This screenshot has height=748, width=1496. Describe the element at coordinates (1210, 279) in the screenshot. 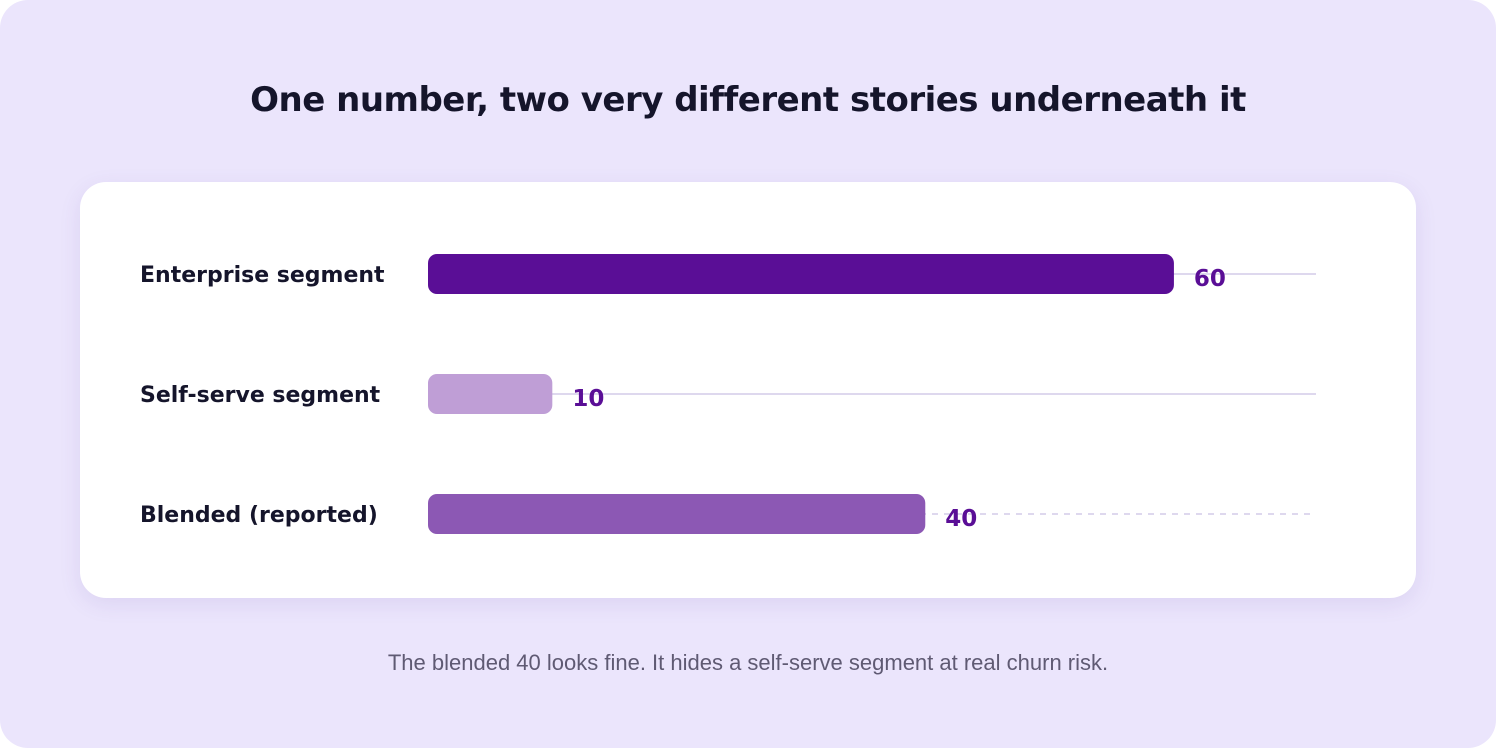

I see `value-label-enterprise-segment: 60` at that location.